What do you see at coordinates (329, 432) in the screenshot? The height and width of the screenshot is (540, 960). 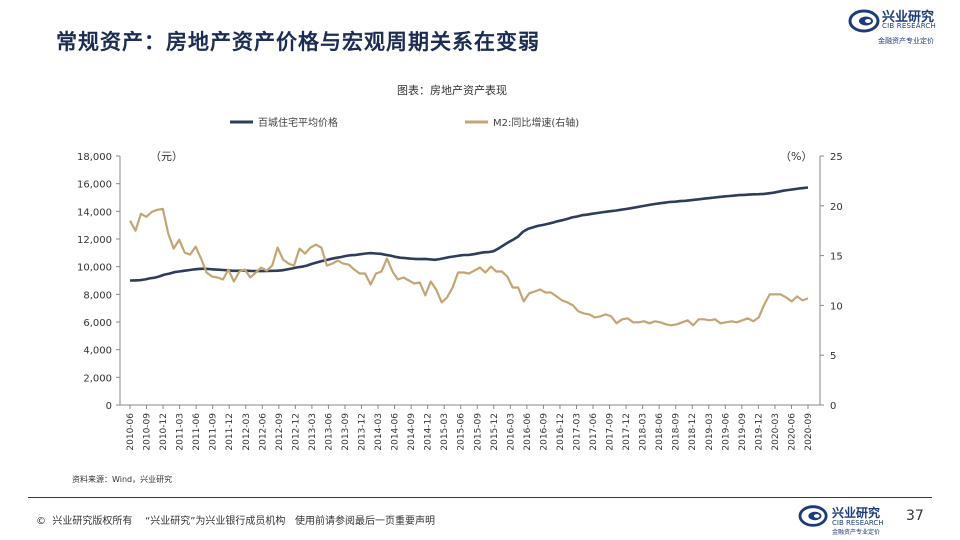 I see `x-tick-label: 2013-06` at bounding box center [329, 432].